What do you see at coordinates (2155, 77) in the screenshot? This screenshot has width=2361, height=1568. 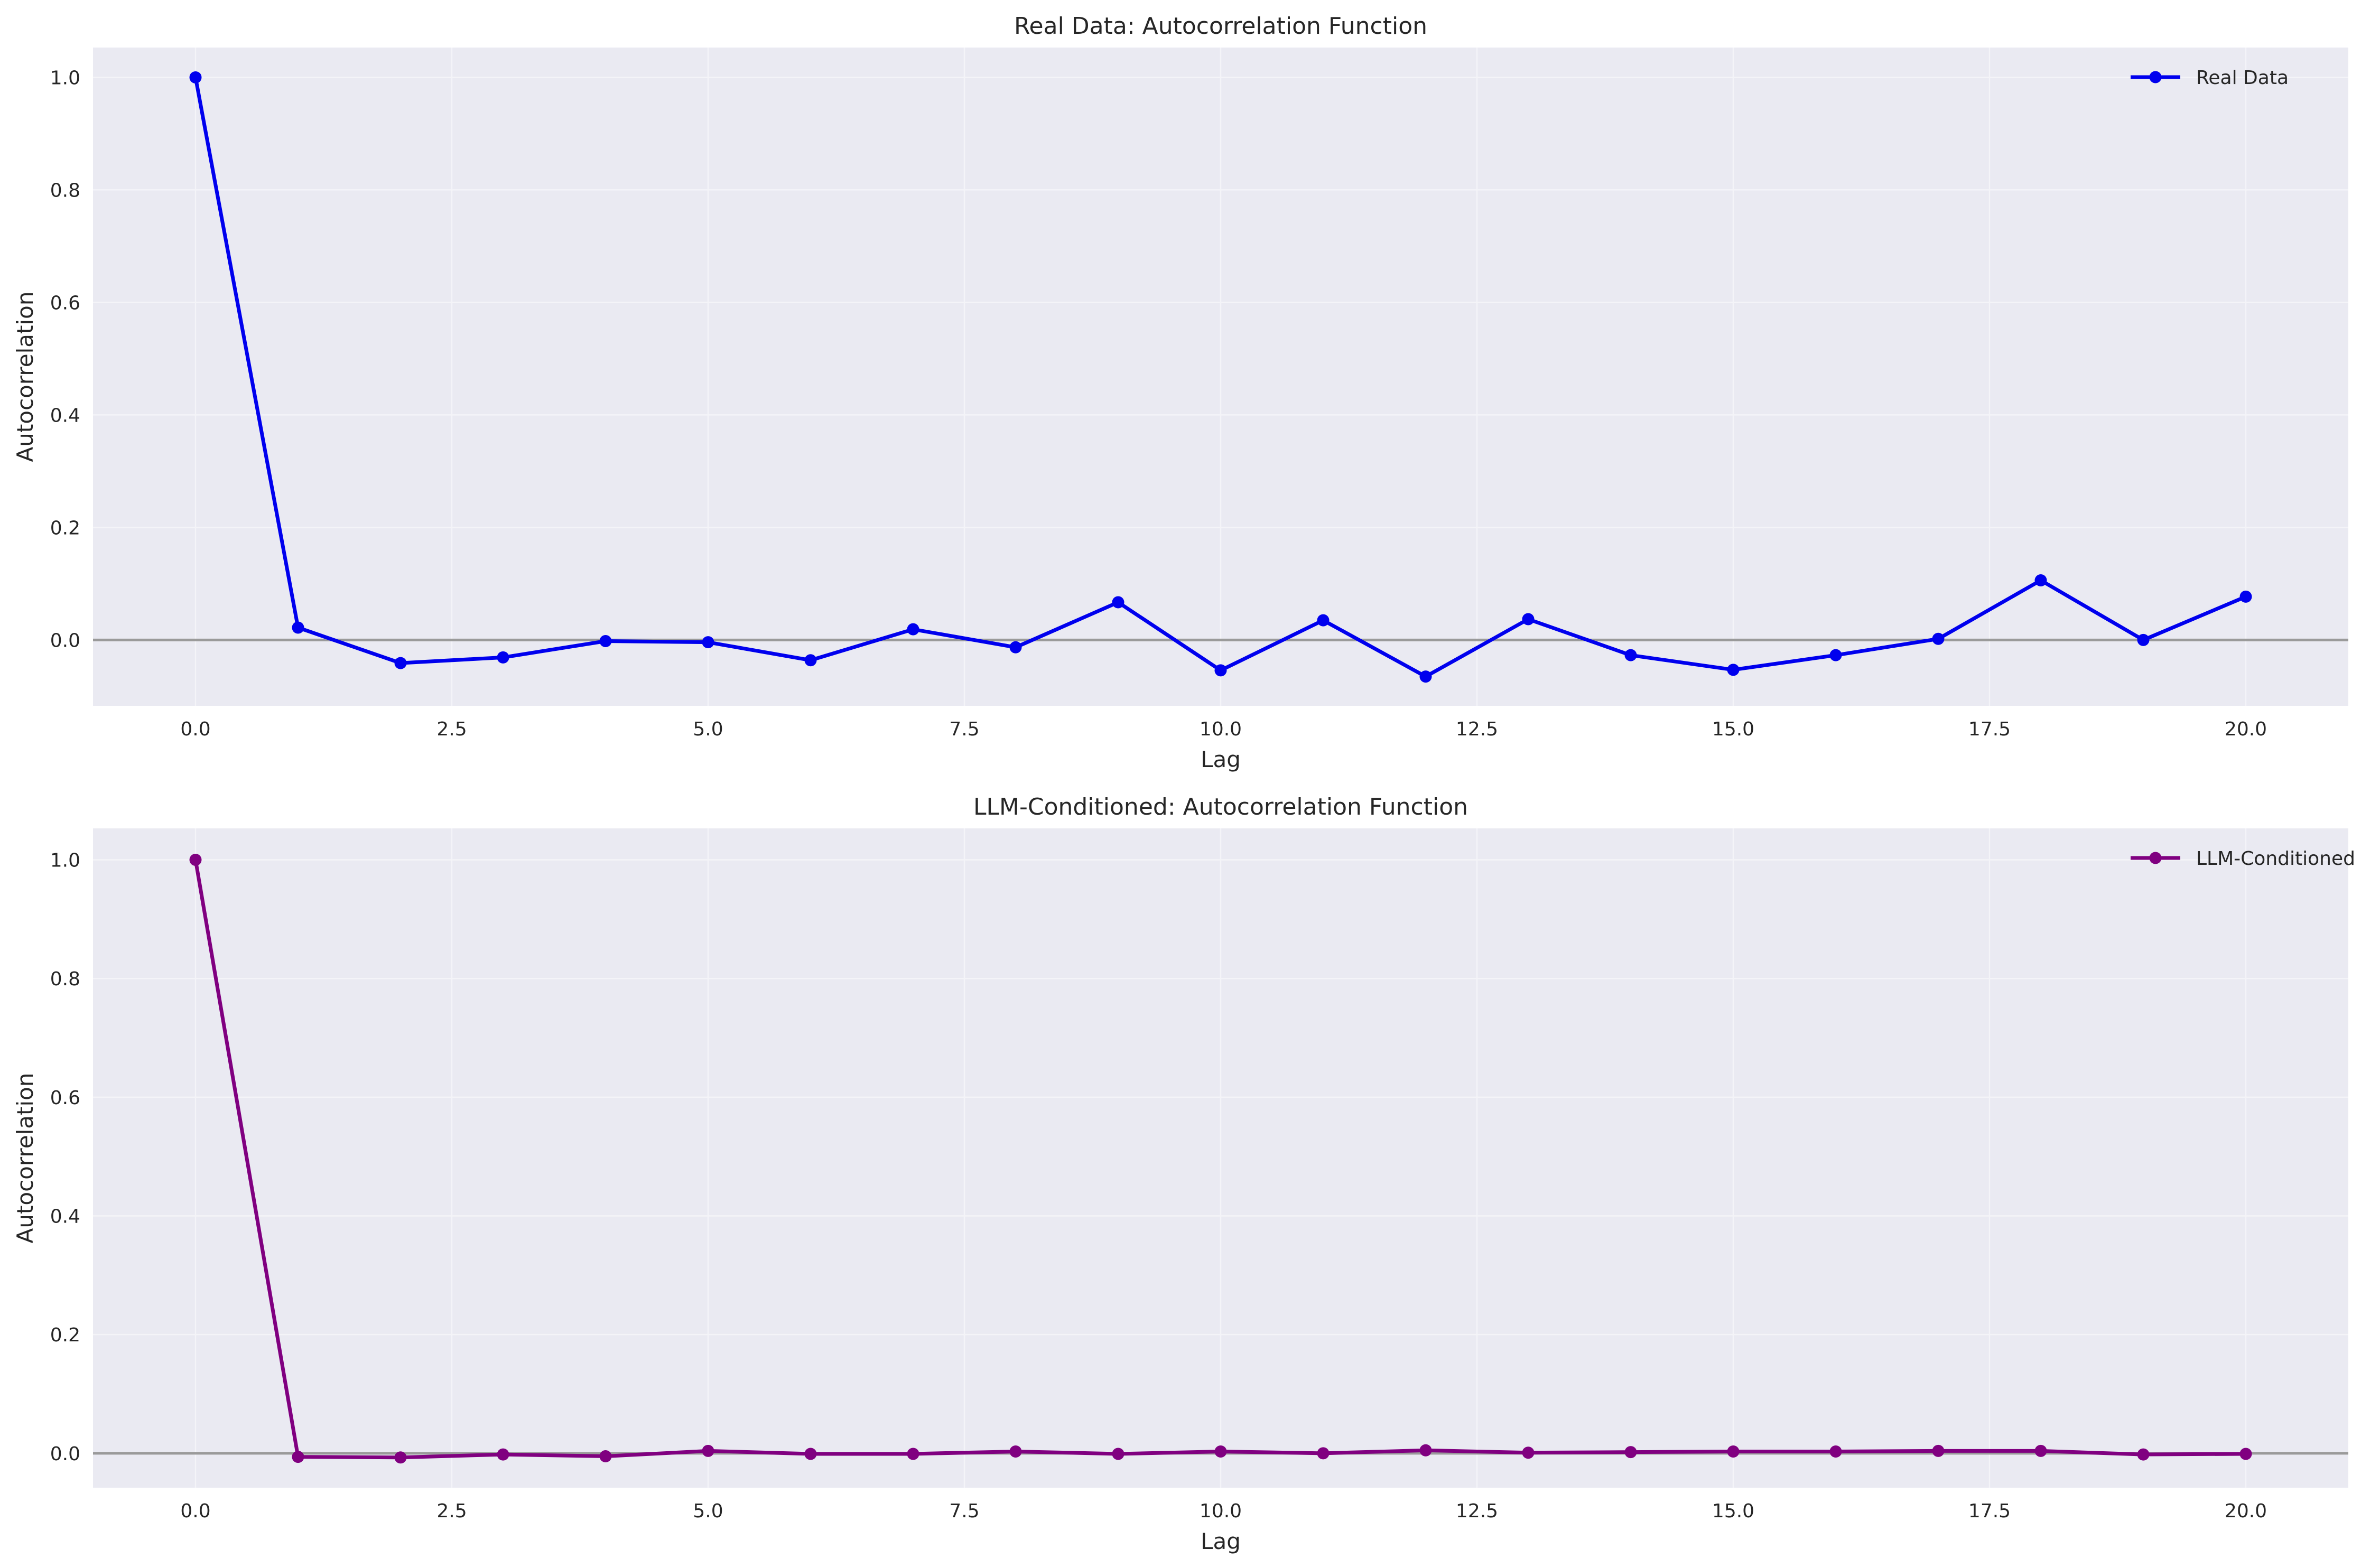 I see `legend-marker-real-data` at bounding box center [2155, 77].